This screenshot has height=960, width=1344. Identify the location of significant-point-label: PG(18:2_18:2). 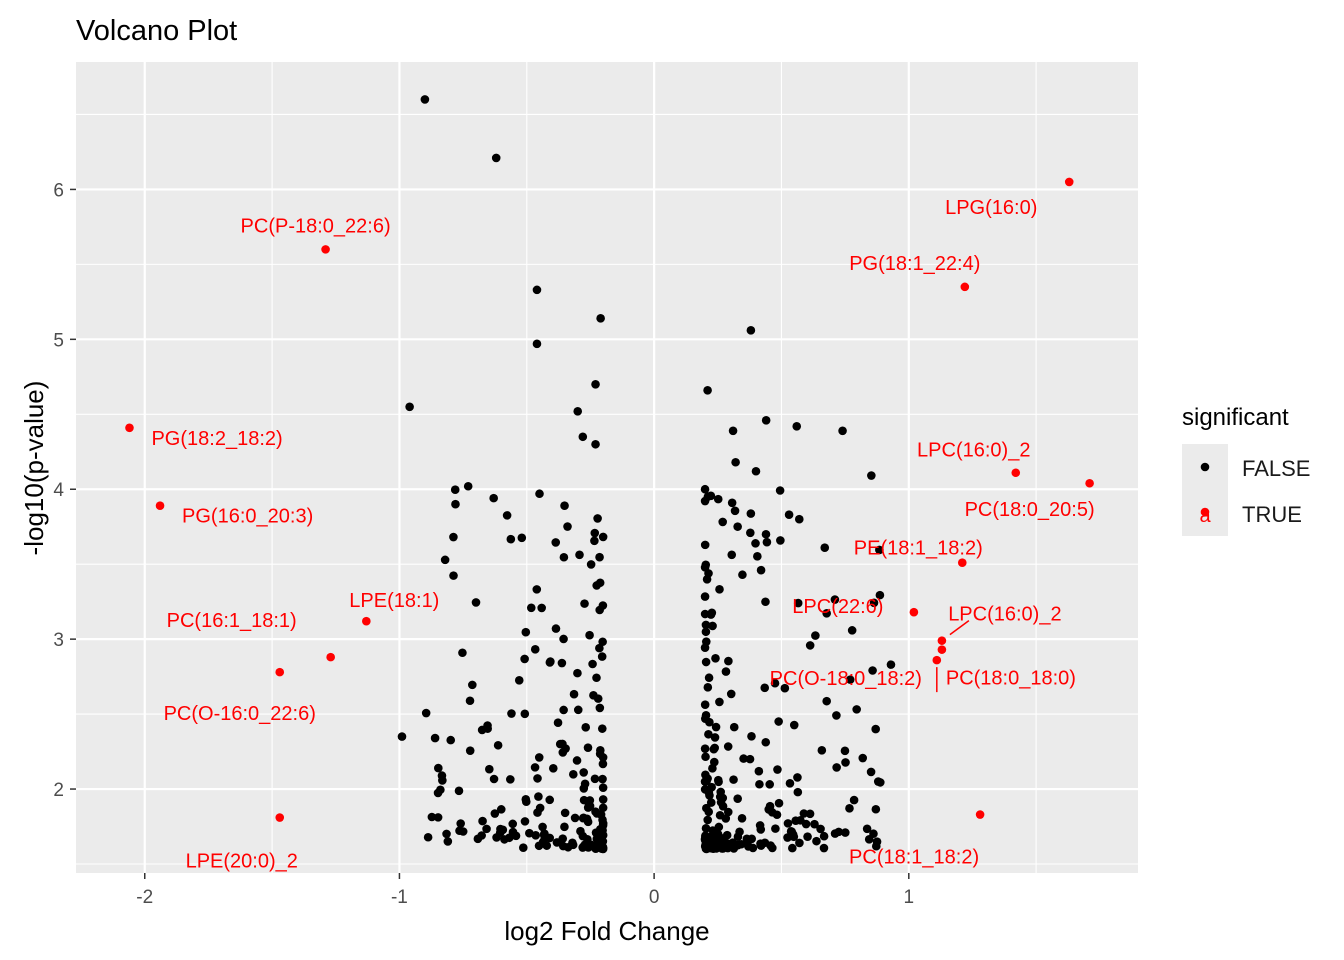
(216, 439).